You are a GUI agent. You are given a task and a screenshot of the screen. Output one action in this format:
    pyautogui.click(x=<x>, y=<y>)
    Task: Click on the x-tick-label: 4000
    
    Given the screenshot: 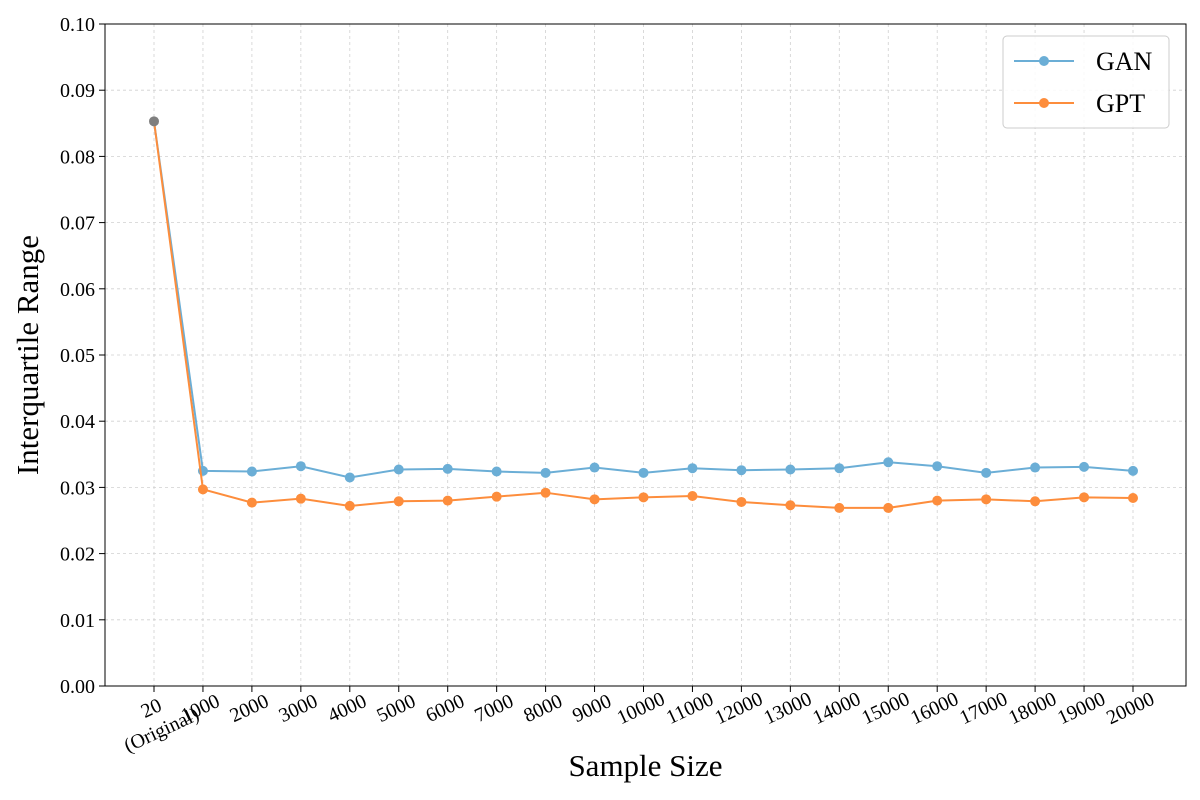 What is the action you would take?
    pyautogui.click(x=347, y=708)
    